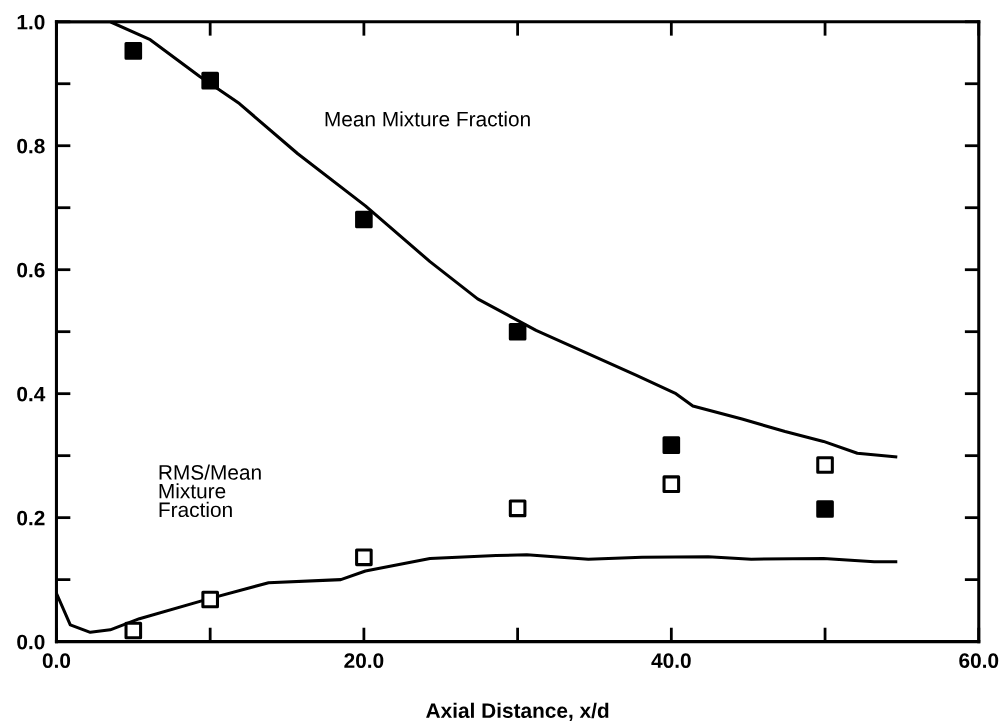 Image resolution: width=1008 pixels, height=725 pixels. Describe the element at coordinates (671, 661) in the screenshot. I see `x-tick-label: 40.0` at that location.